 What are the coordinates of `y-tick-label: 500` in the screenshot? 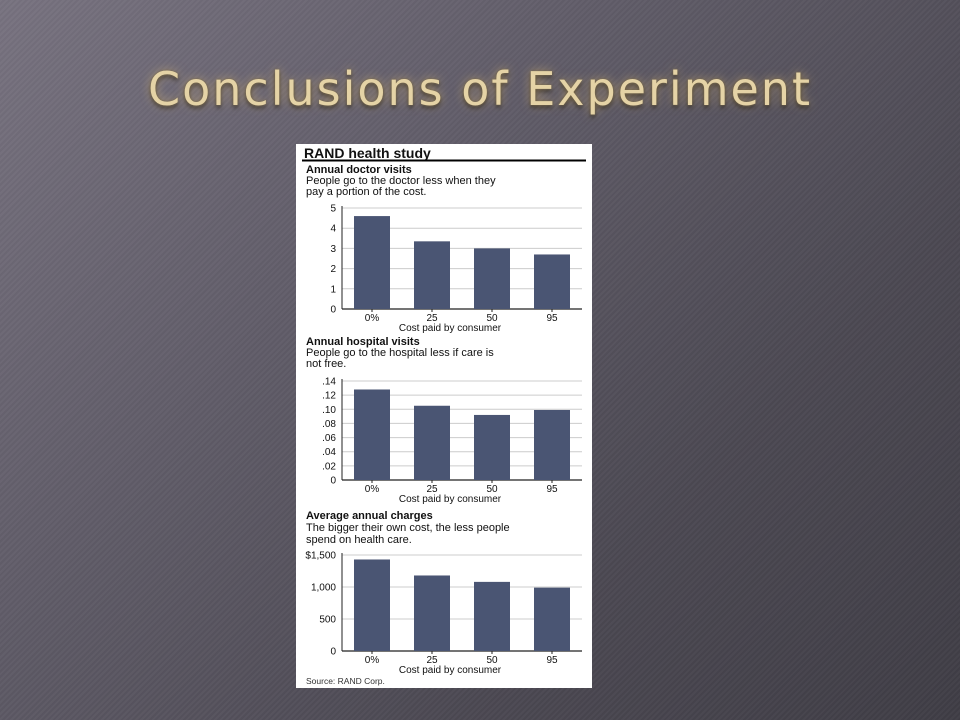 It's located at (327, 620).